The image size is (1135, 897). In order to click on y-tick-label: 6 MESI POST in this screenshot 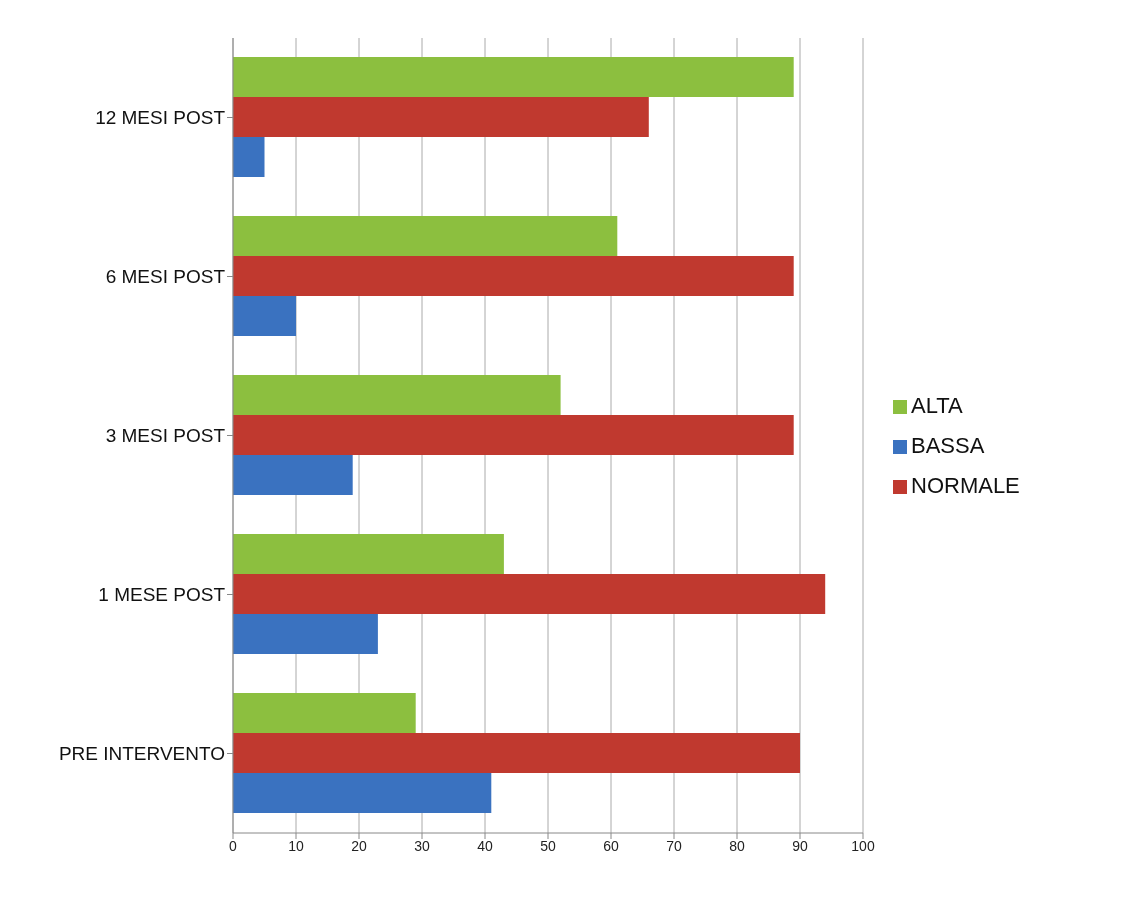, I will do `click(165, 277)`.